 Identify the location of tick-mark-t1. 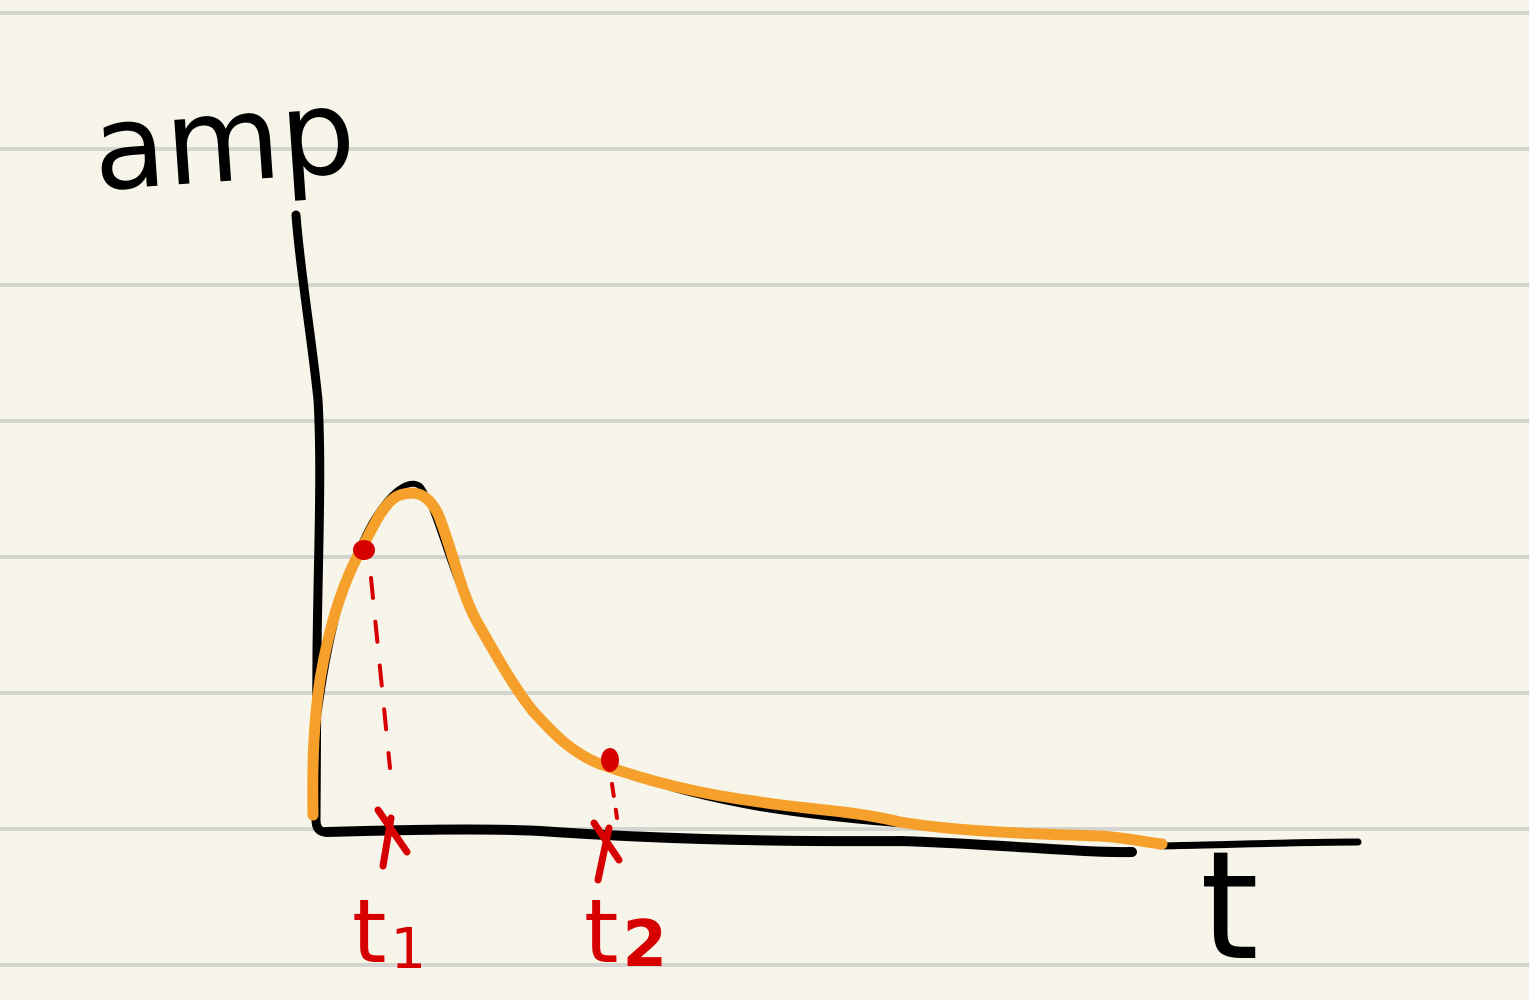
(392, 838).